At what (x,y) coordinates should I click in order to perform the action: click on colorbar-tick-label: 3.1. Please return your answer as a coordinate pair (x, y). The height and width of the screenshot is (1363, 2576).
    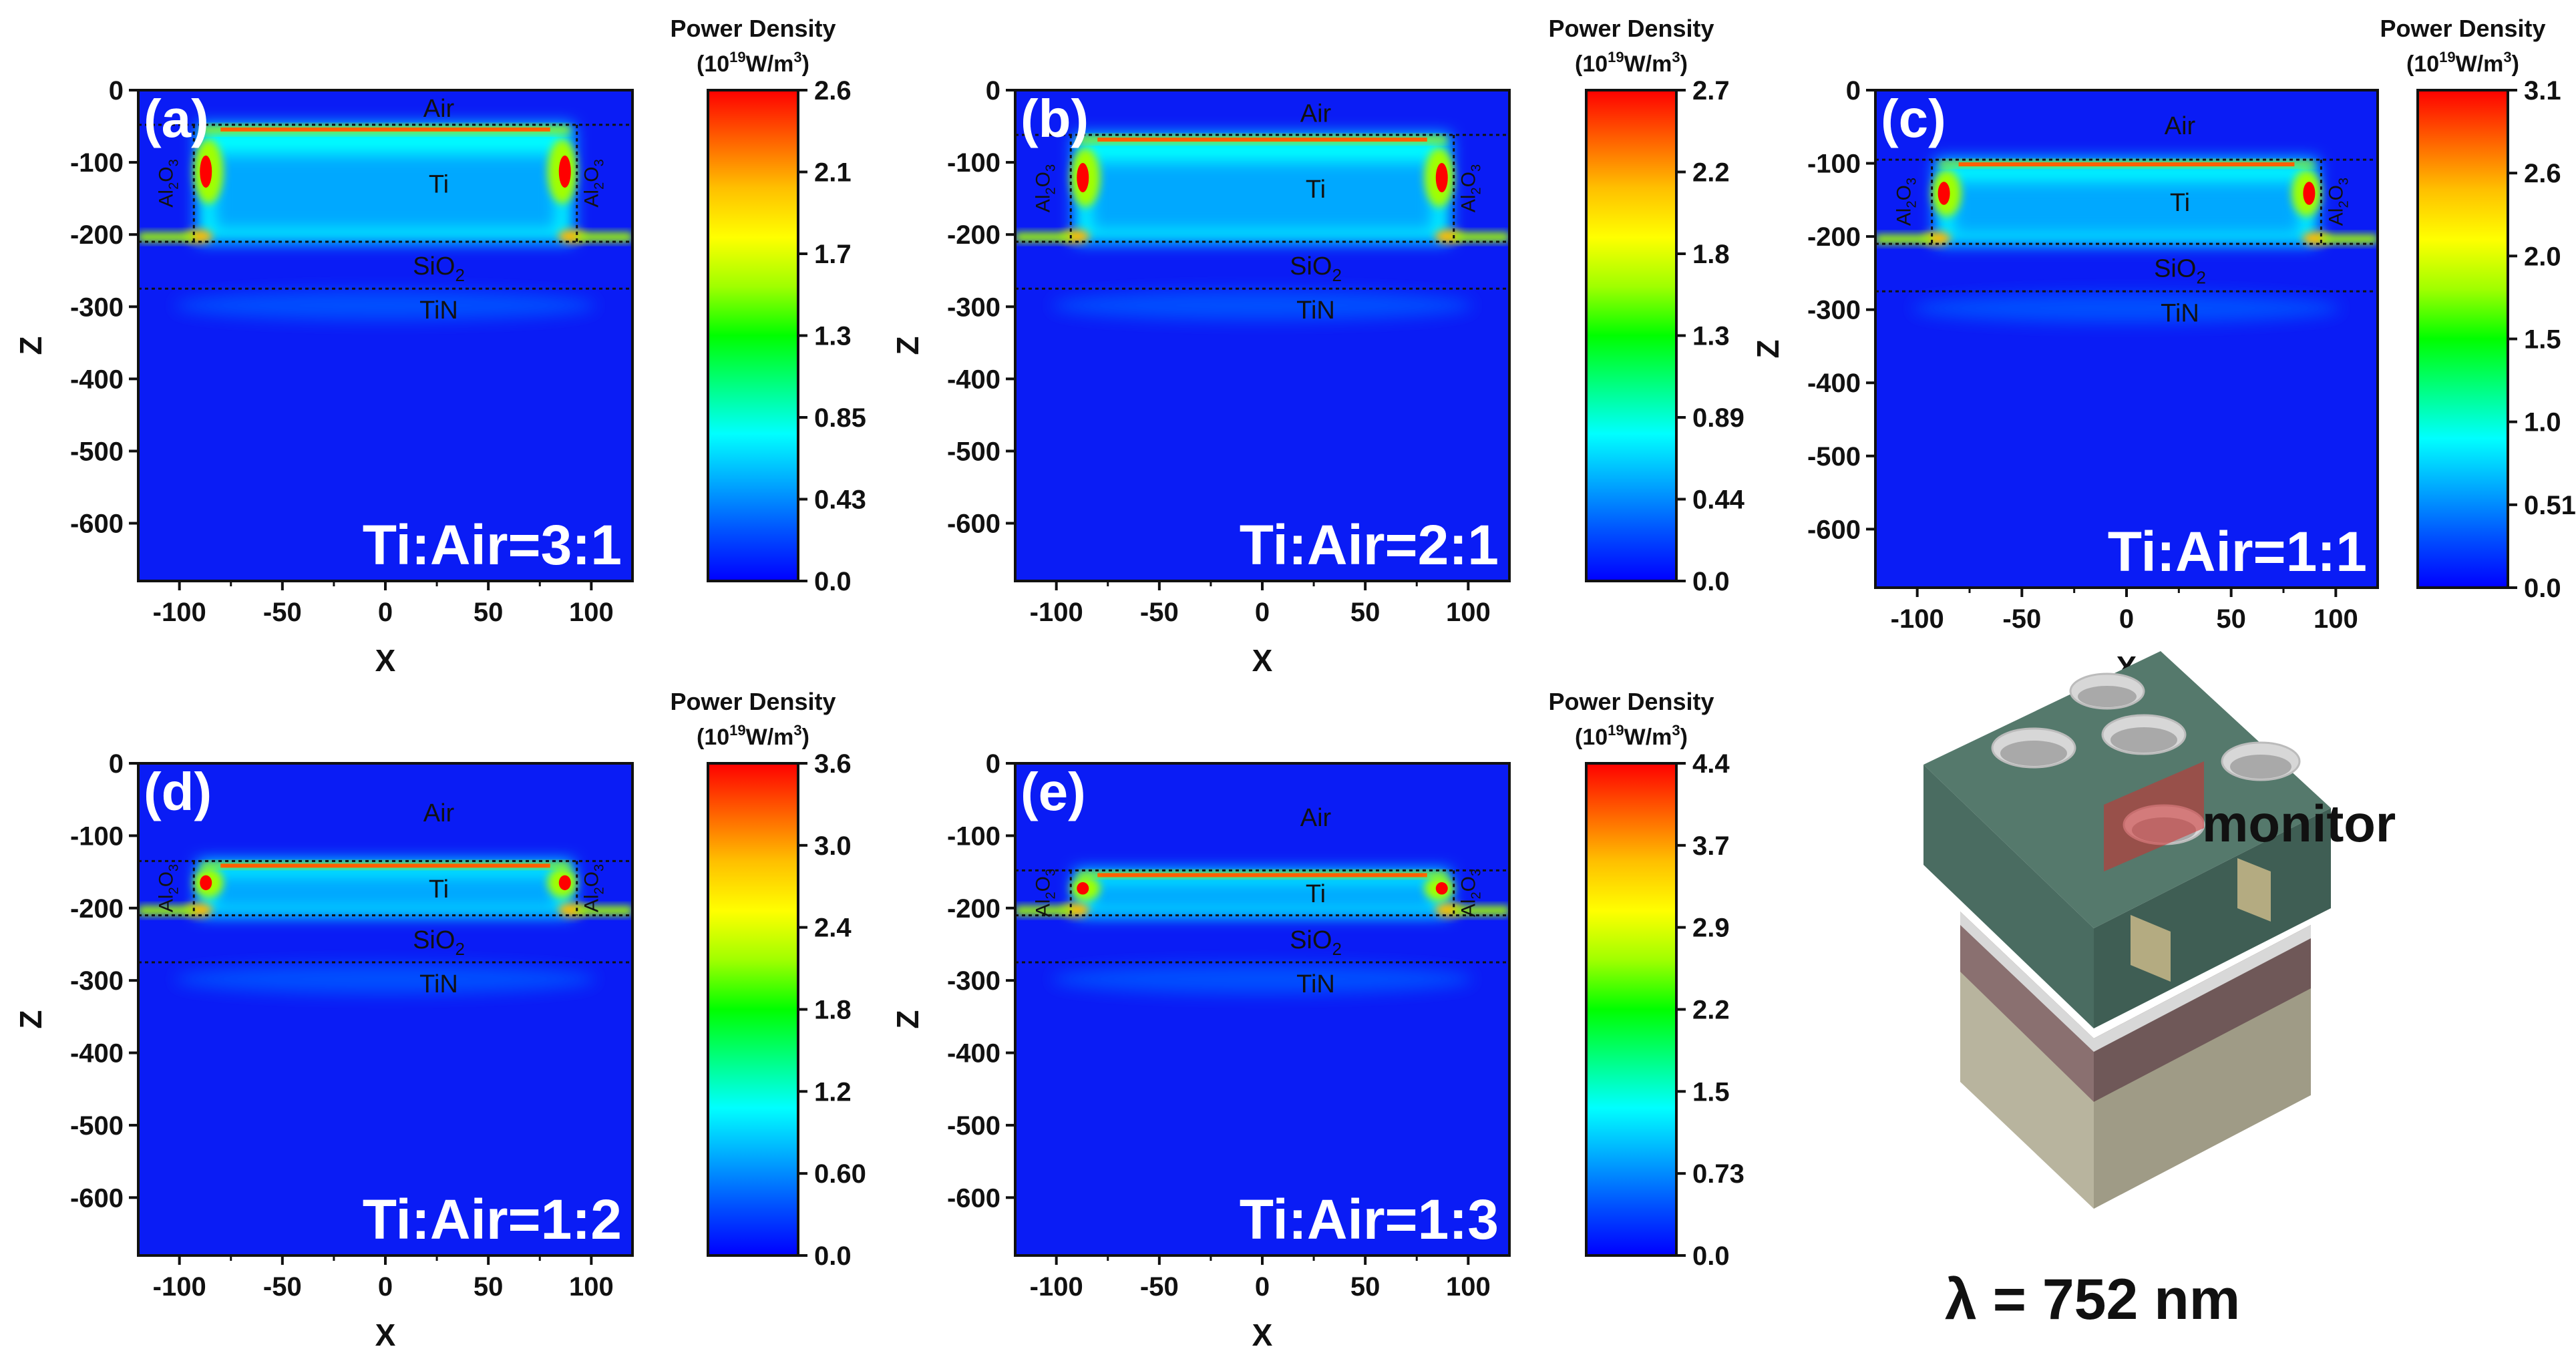
    Looking at the image, I should click on (2542, 91).